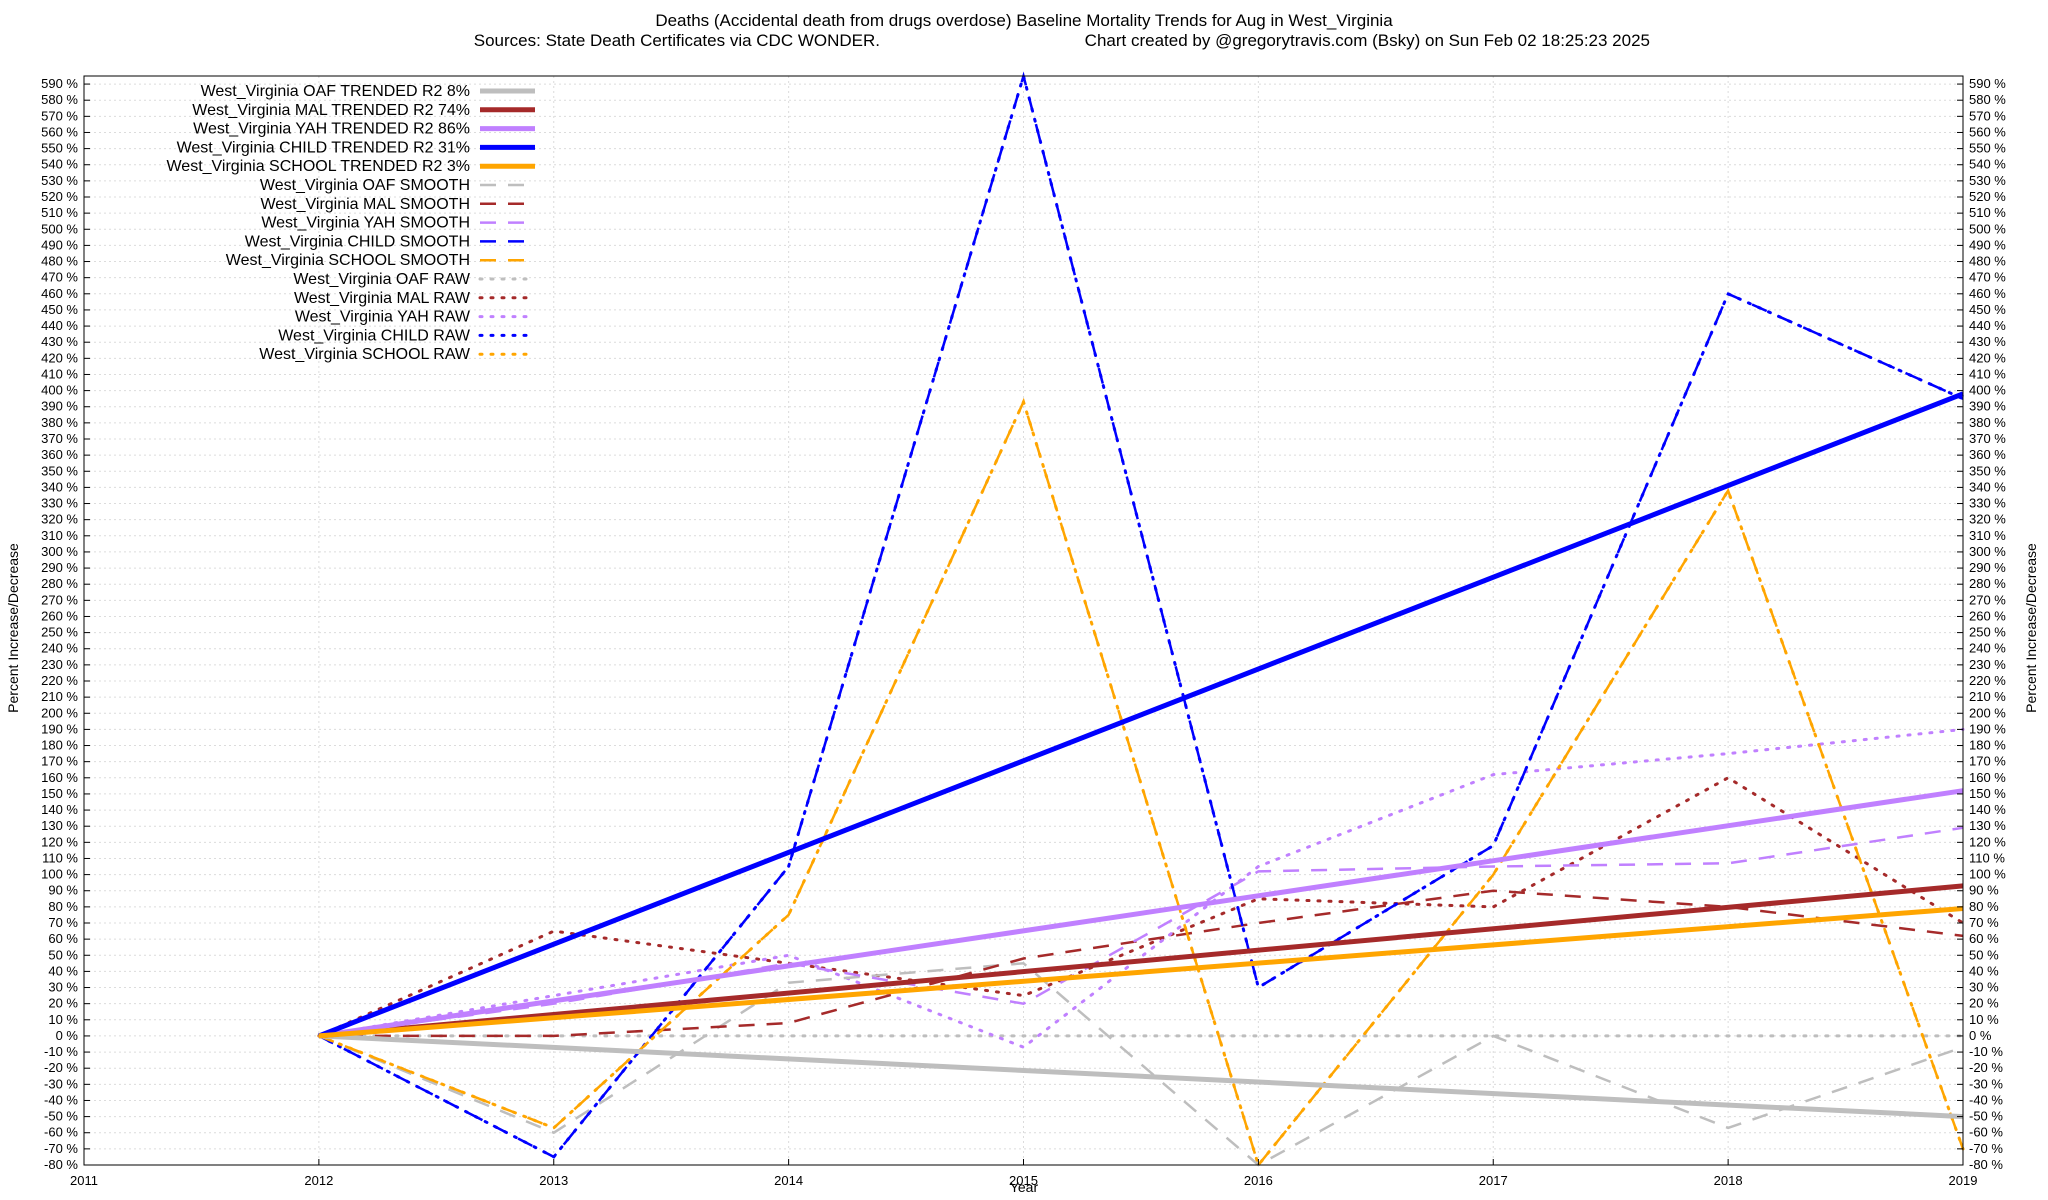 The width and height of the screenshot is (2048, 1200). What do you see at coordinates (59, 164) in the screenshot?
I see `y-tick-label-left: 540 %` at bounding box center [59, 164].